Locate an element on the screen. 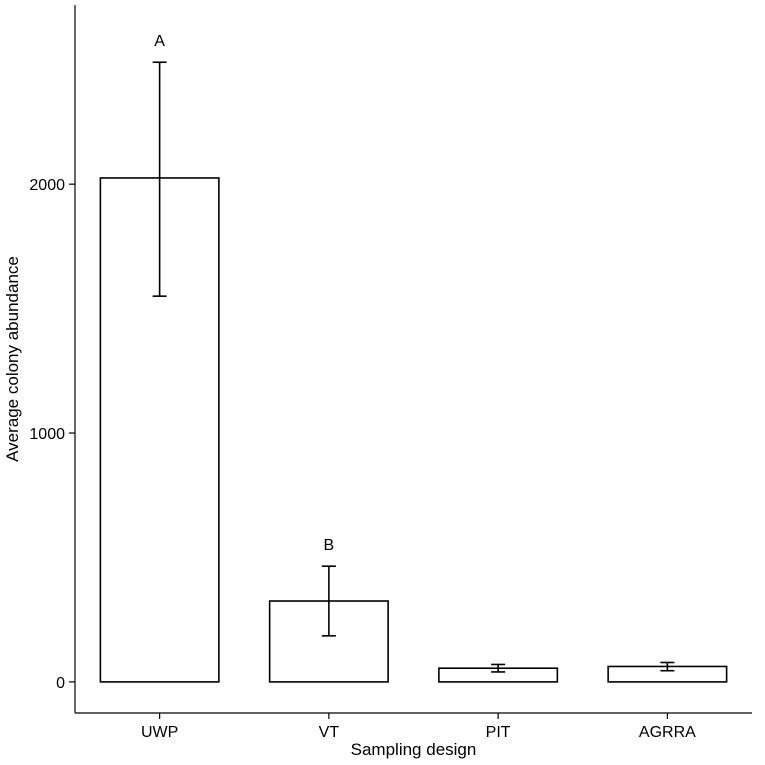 This screenshot has height=765, width=765. x-axis-ticks: UWP VT PIT AGRRA is located at coordinates (418, 727).